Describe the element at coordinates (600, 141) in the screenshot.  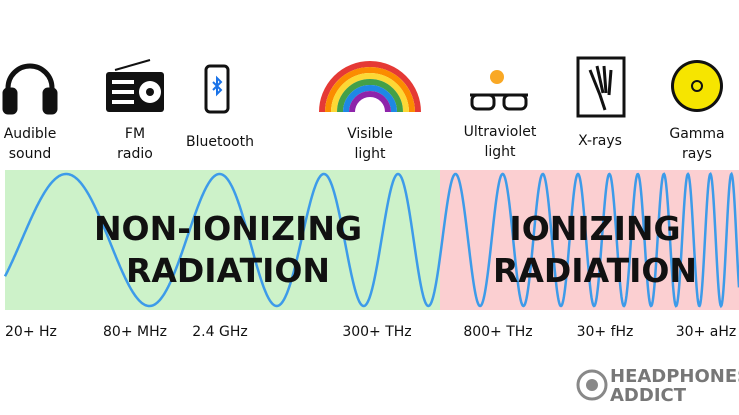
I see `icon-label: X-rays` at that location.